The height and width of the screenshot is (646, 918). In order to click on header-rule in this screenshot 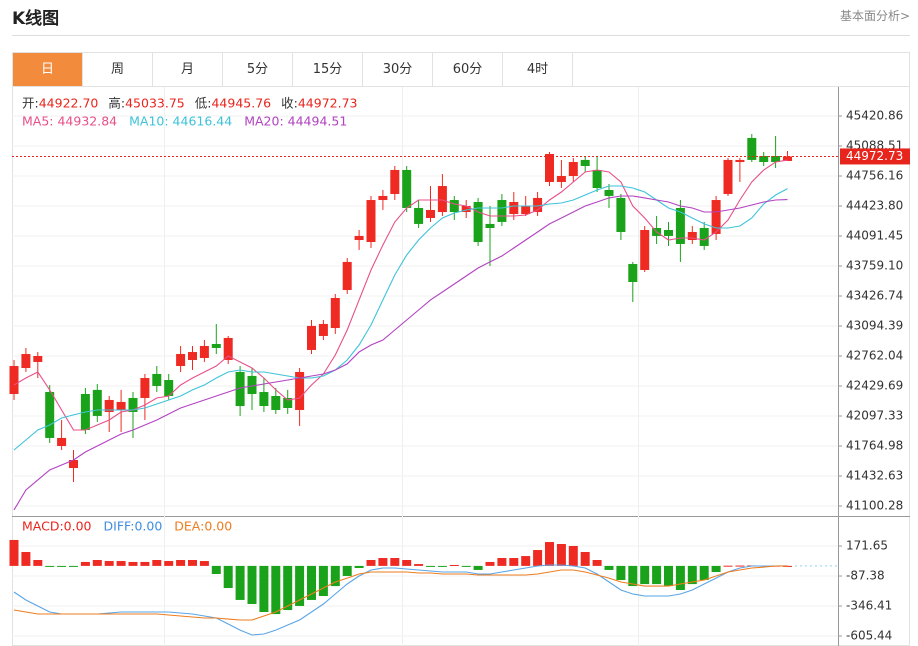, I will do `click(461, 35)`.